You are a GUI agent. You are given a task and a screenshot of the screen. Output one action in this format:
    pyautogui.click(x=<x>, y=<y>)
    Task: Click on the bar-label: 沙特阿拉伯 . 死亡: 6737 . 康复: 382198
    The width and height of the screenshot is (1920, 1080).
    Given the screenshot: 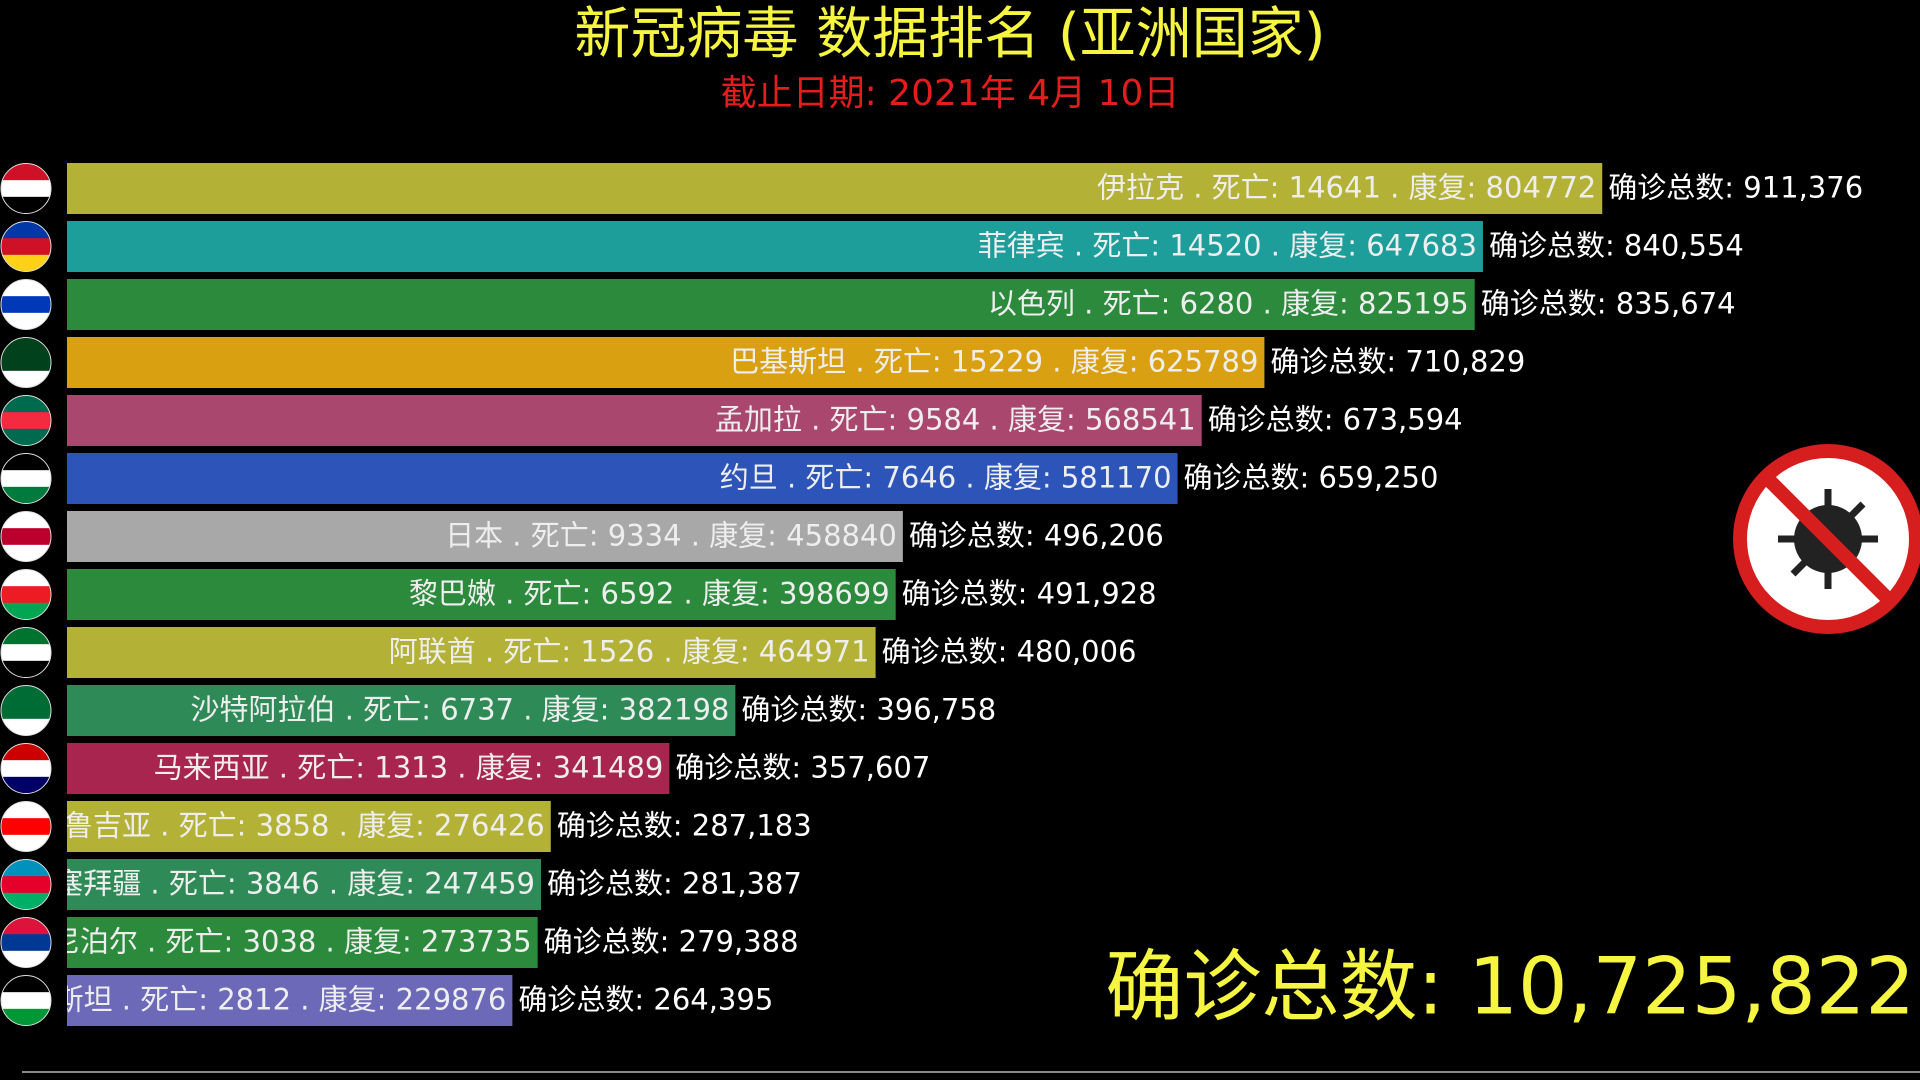 What is the action you would take?
    pyautogui.click(x=460, y=710)
    